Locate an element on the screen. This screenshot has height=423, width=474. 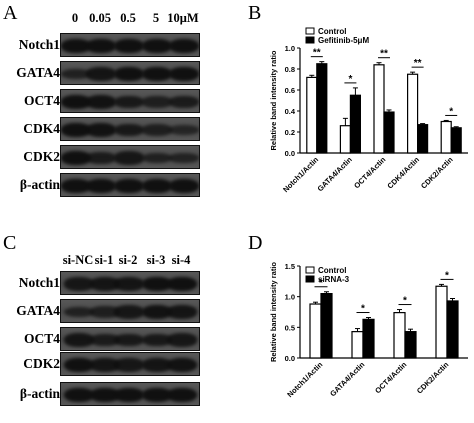
protein-label: CDK4 is located at coordinates (41, 128).